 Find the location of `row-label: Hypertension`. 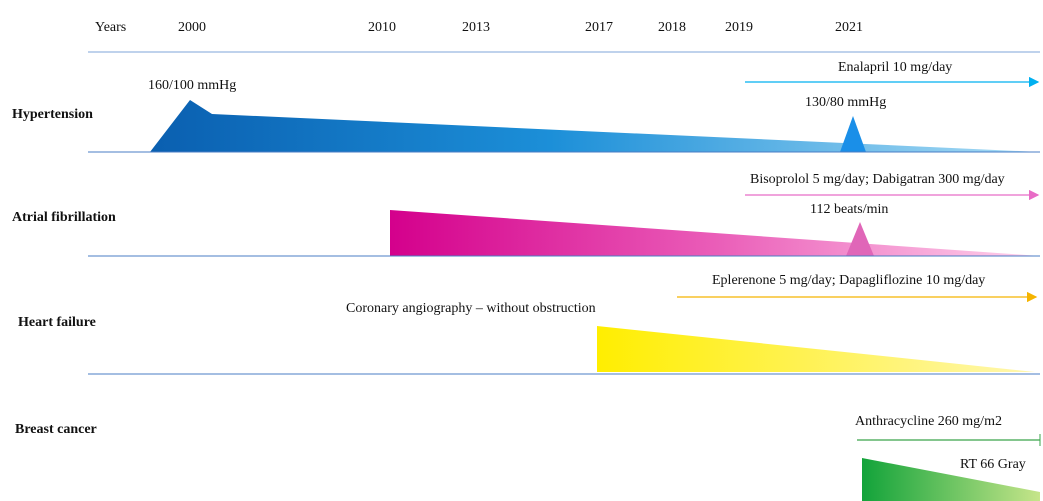

row-label: Hypertension is located at coordinates (52, 114).